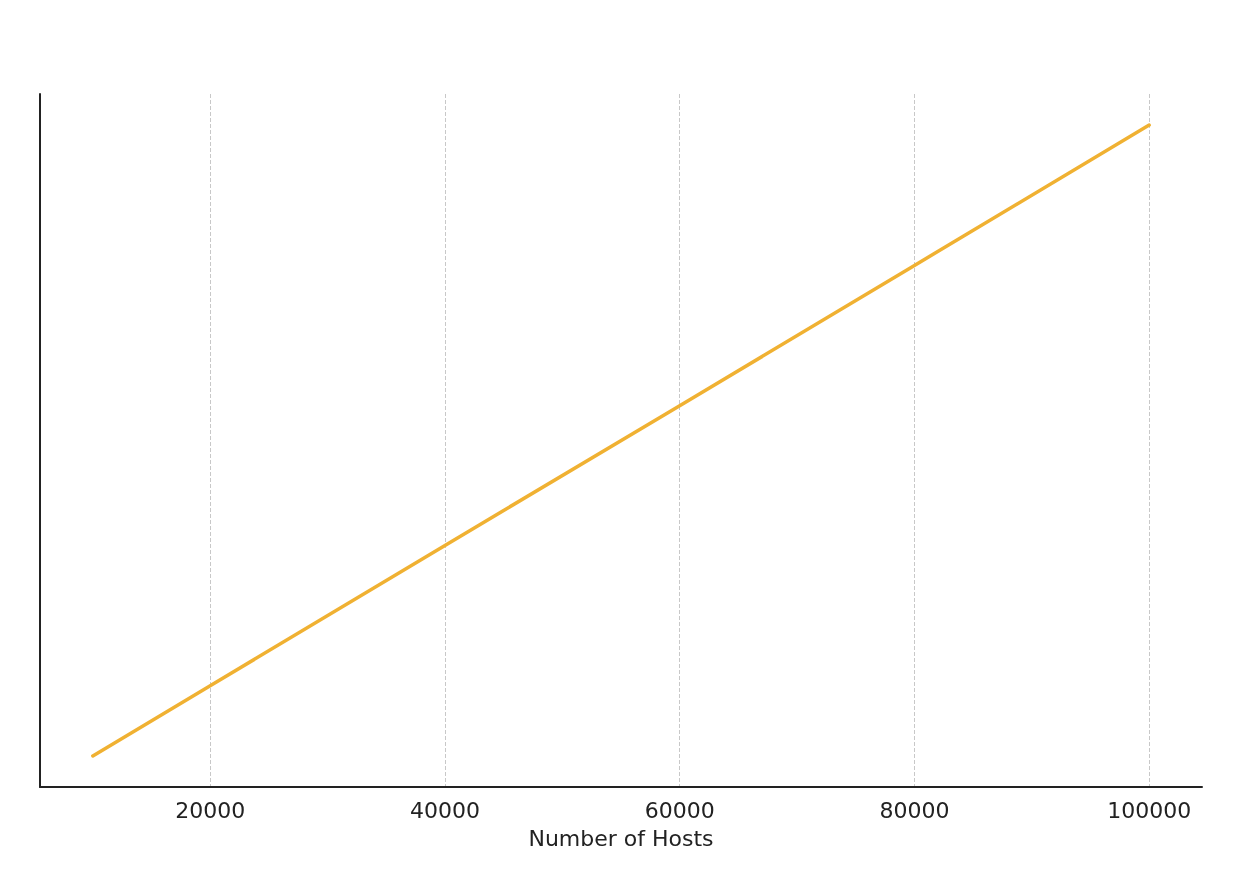 The height and width of the screenshot is (888, 1234). I want to click on x-tick-label: 60000, so click(679, 810).